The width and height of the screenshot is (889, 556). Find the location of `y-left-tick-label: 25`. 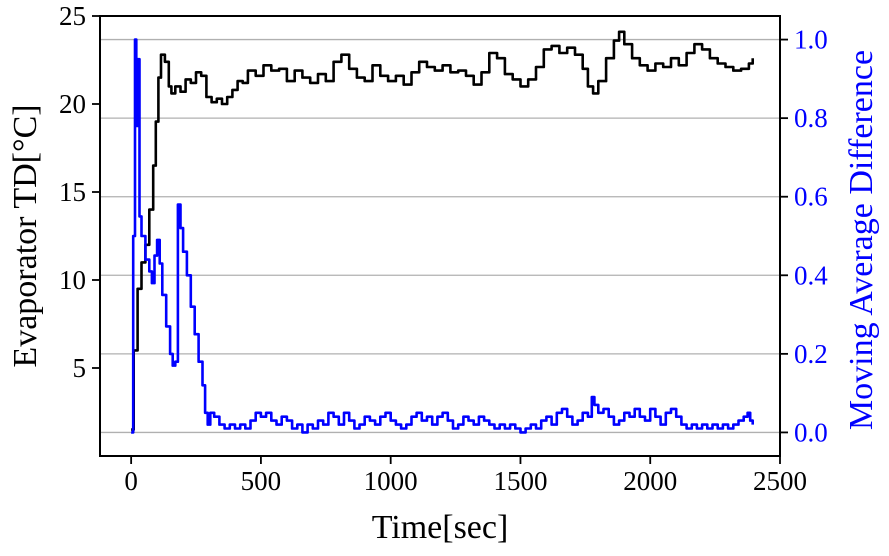

y-left-tick-label: 25 is located at coordinates (72, 16).